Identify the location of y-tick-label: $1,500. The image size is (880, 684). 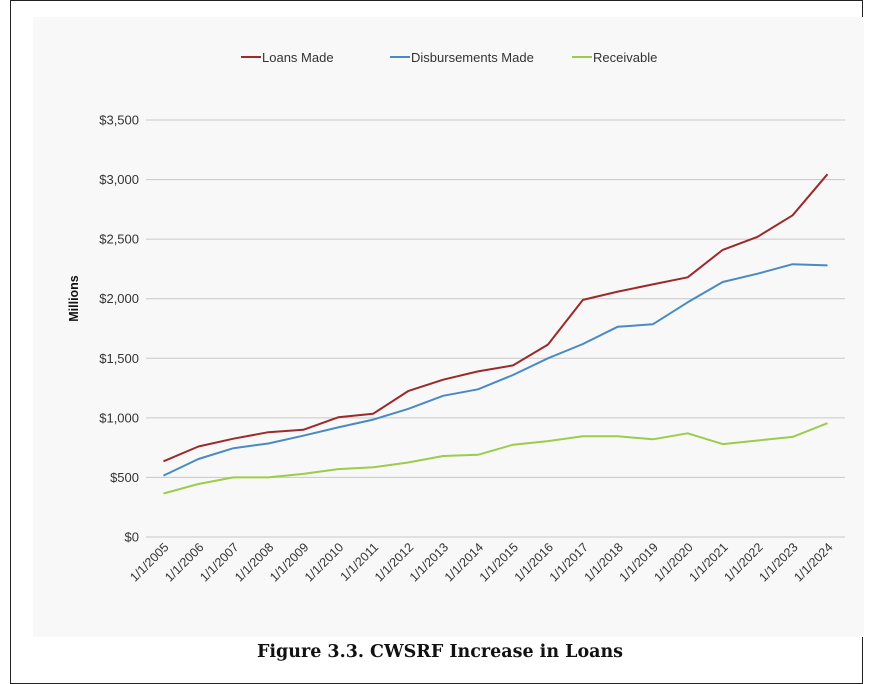
(119, 358).